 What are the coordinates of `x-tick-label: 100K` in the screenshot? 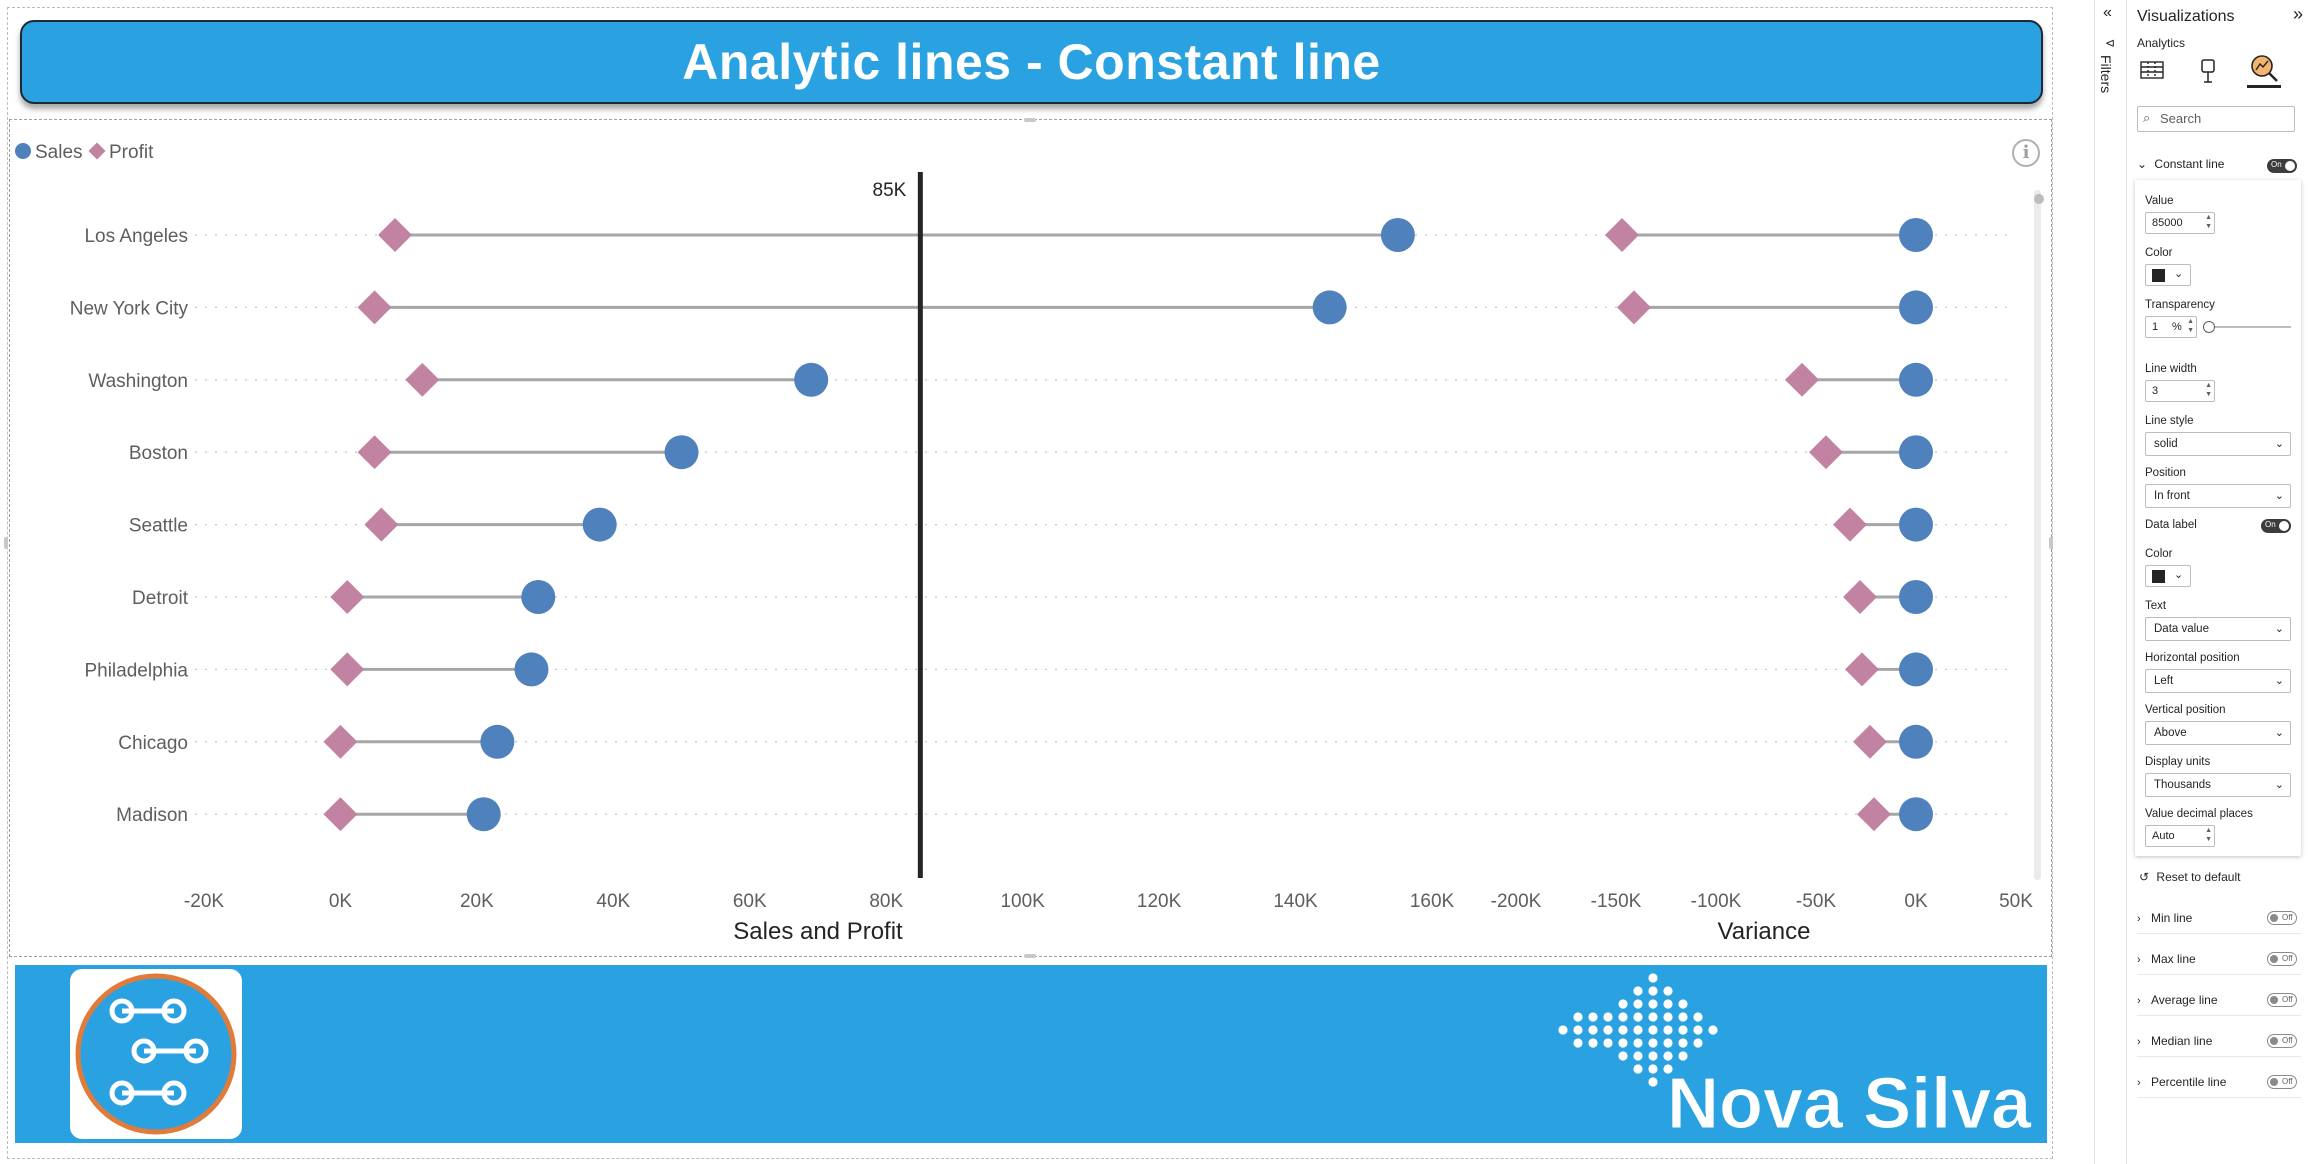 It's located at (1022, 901).